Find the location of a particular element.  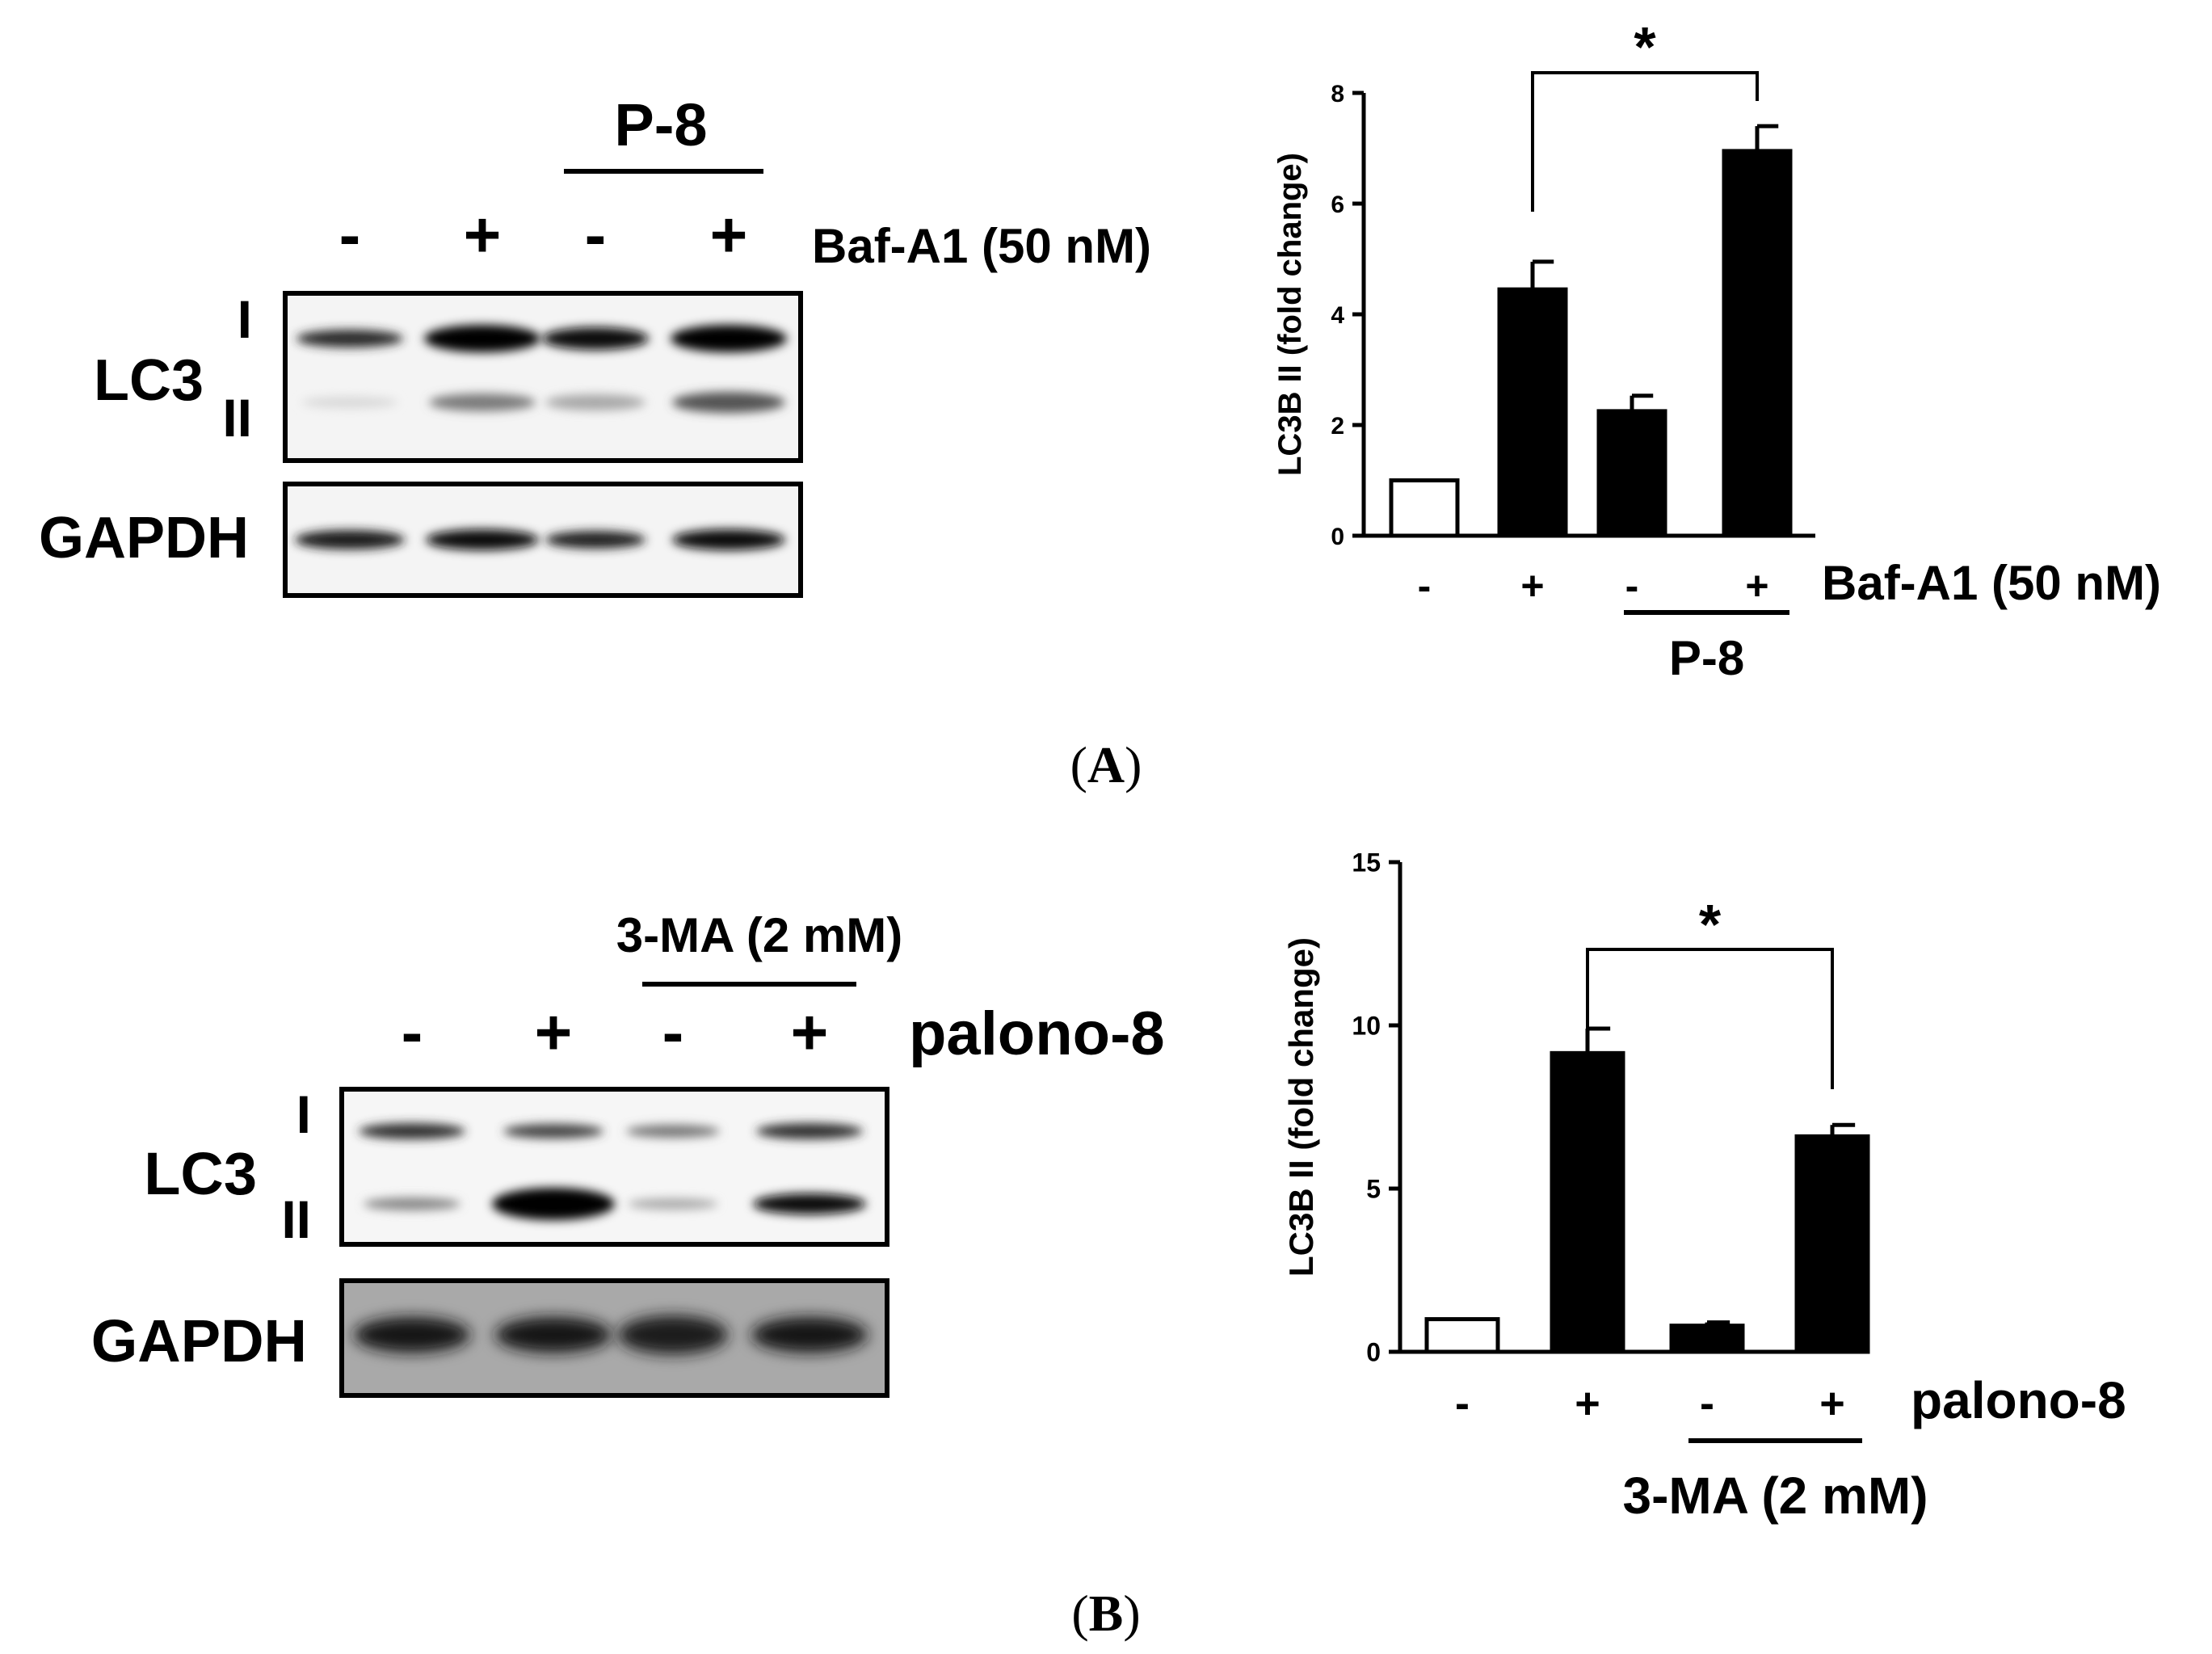

panel-a-lc3-blot-frame is located at coordinates (543, 377).